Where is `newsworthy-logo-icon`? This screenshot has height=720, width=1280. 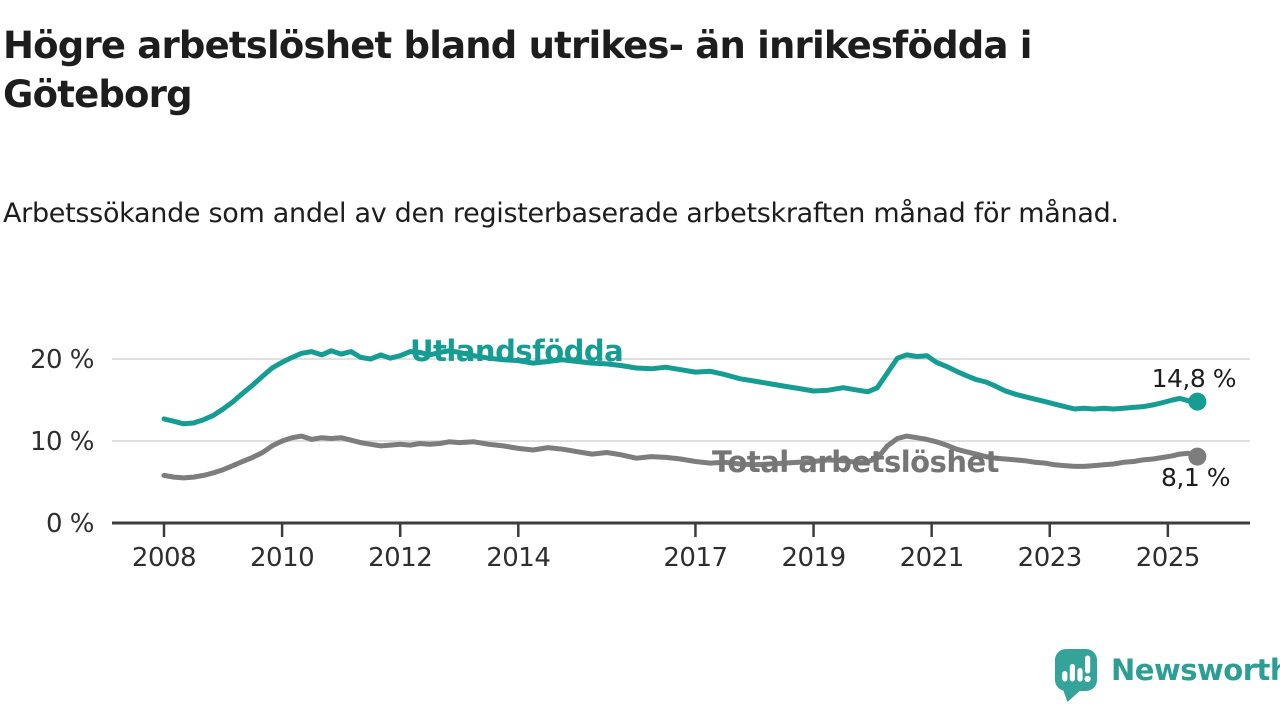 newsworthy-logo-icon is located at coordinates (1076, 675).